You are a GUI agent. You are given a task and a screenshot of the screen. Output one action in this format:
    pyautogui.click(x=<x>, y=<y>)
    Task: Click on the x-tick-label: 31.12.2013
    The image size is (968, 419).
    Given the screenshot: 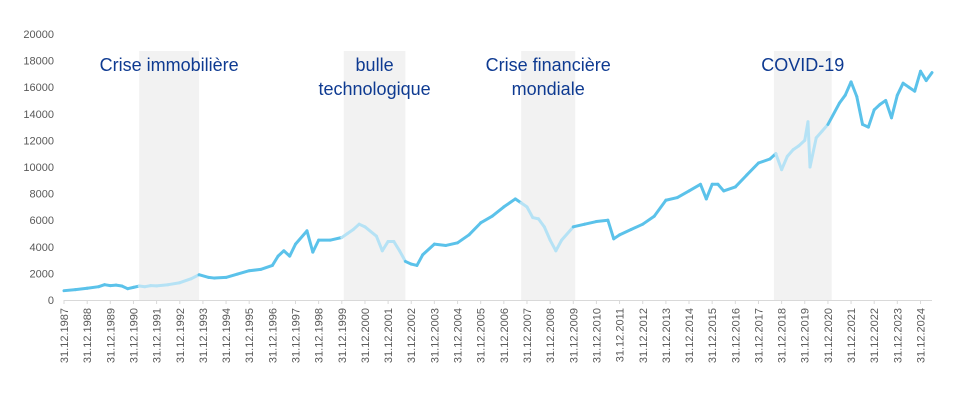 What is the action you would take?
    pyautogui.click(x=667, y=335)
    